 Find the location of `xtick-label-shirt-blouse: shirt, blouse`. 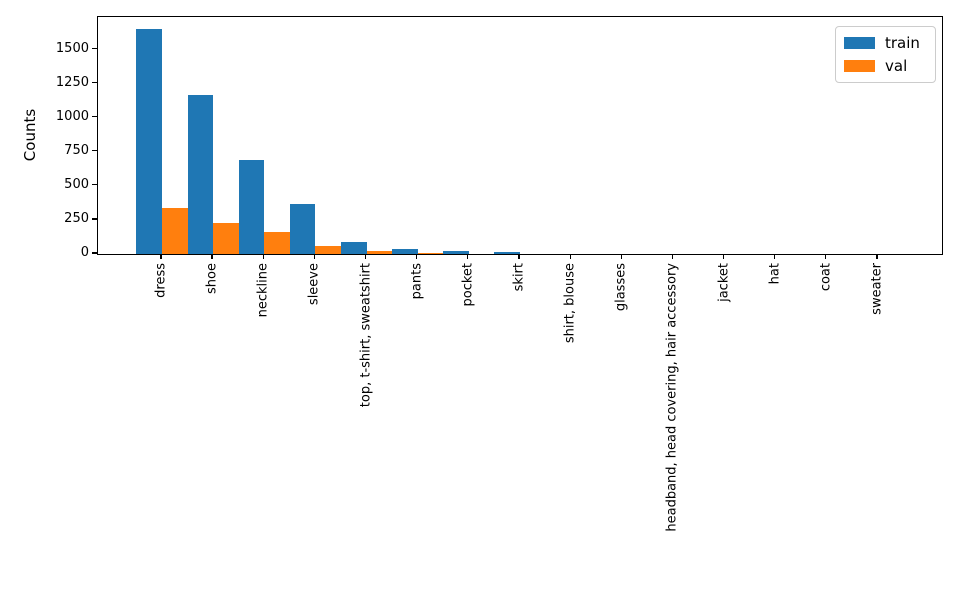

xtick-label-shirt-blouse: shirt, blouse is located at coordinates (570, 303).